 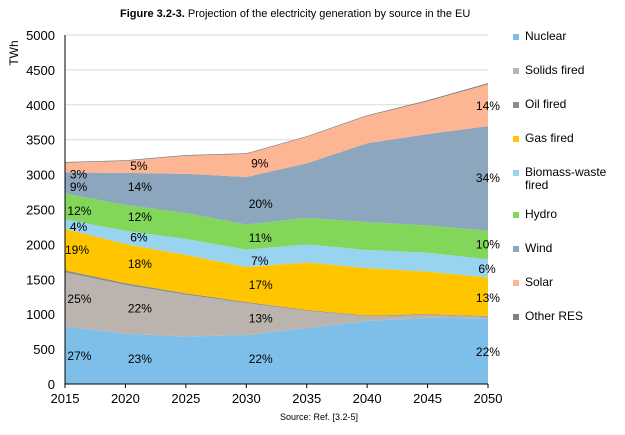 I want to click on x-tick-label: 2030, so click(x=246, y=398).